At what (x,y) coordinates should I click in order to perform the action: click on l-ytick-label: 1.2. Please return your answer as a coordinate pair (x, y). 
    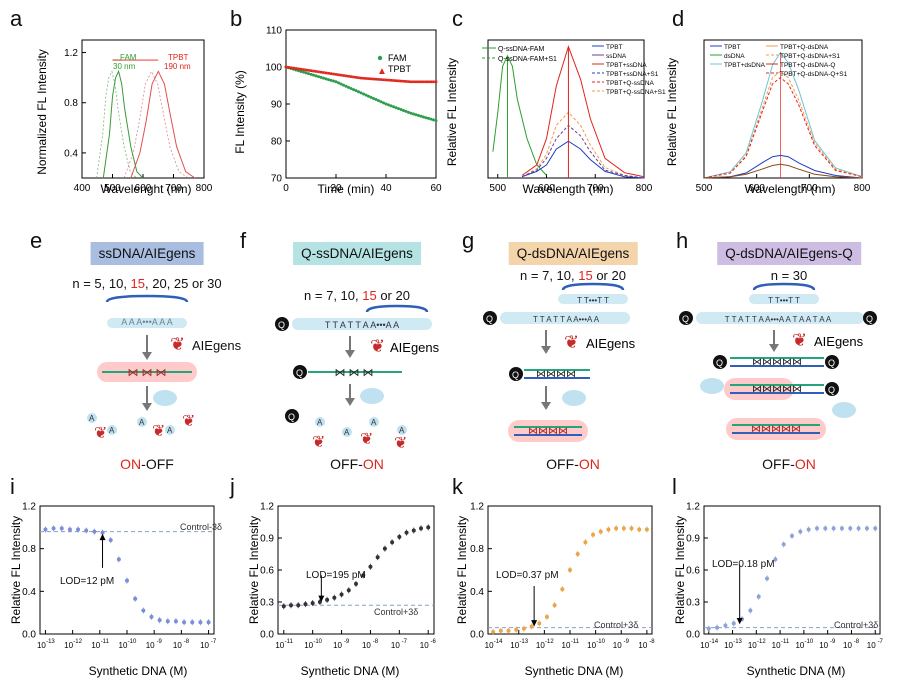
    Looking at the image, I should click on (693, 507).